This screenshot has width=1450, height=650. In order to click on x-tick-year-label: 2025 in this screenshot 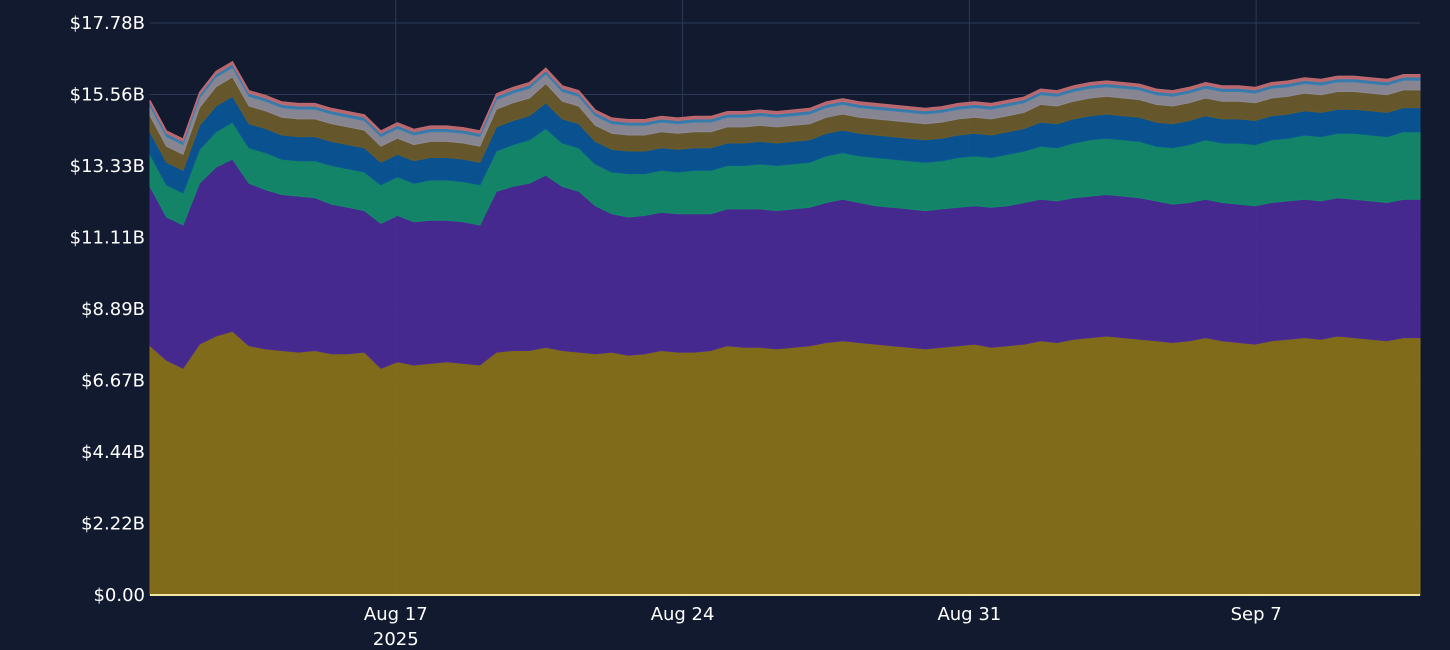, I will do `click(396, 639)`.